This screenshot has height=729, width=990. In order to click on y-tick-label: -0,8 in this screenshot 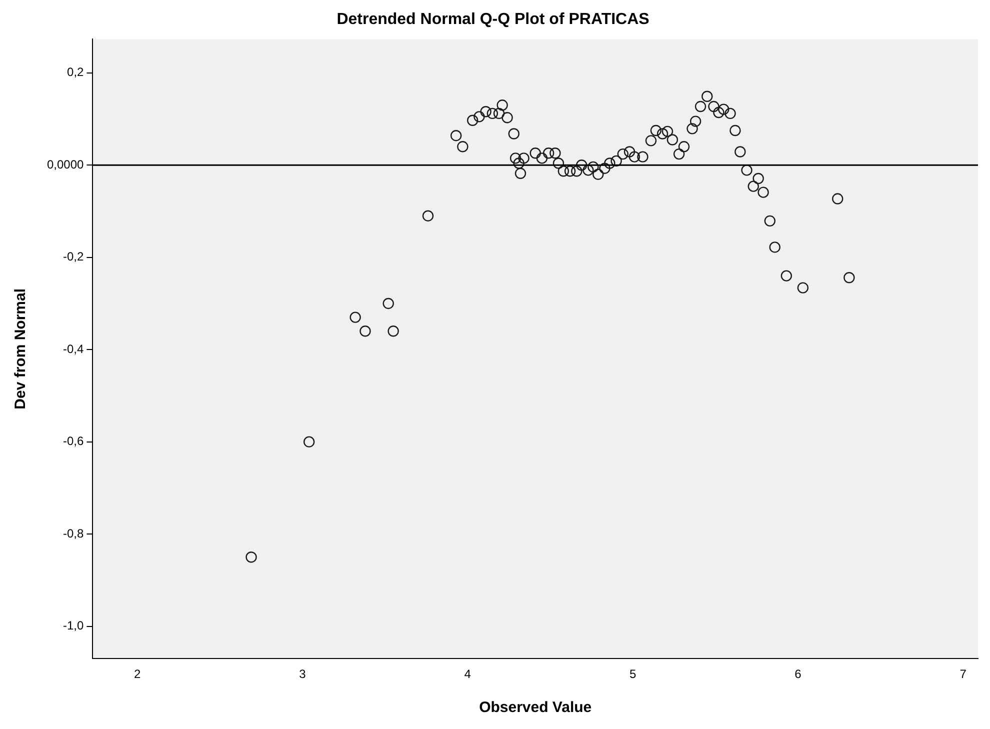, I will do `click(73, 533)`.